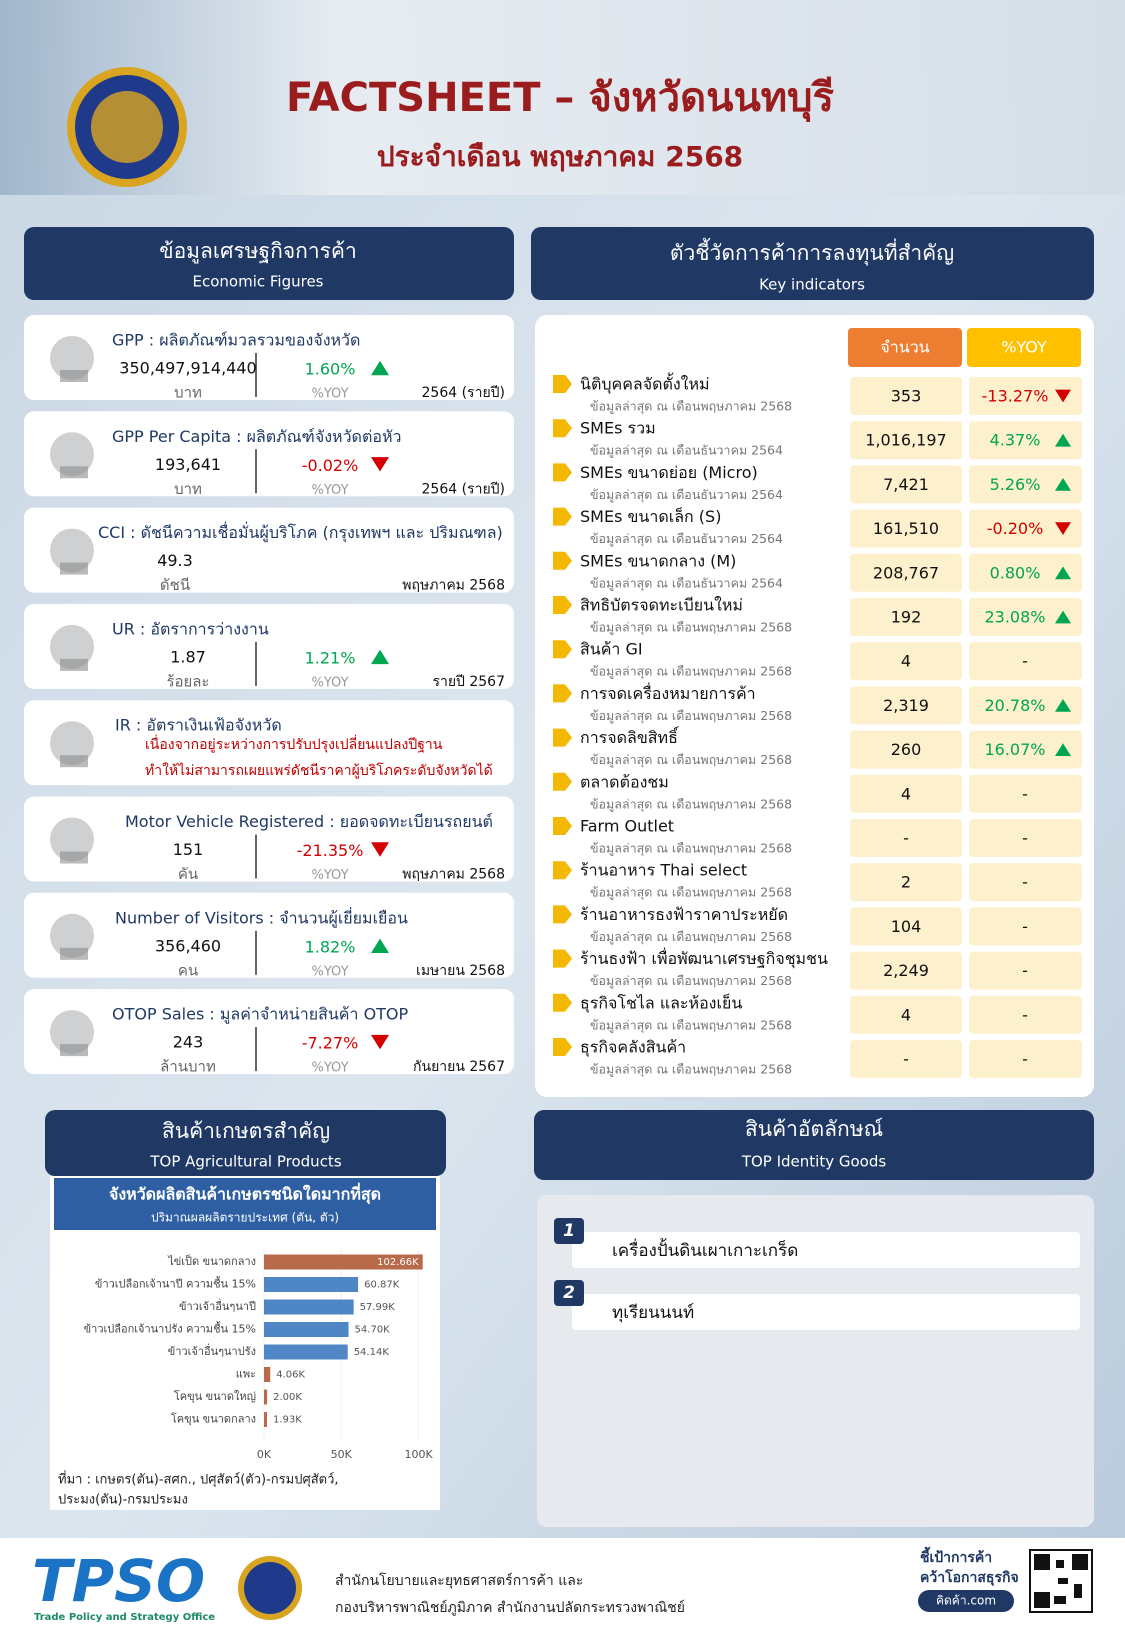 This screenshot has width=1125, height=1625. Describe the element at coordinates (382, 1285) in the screenshot. I see `bar-value-label: 60.87K` at that location.